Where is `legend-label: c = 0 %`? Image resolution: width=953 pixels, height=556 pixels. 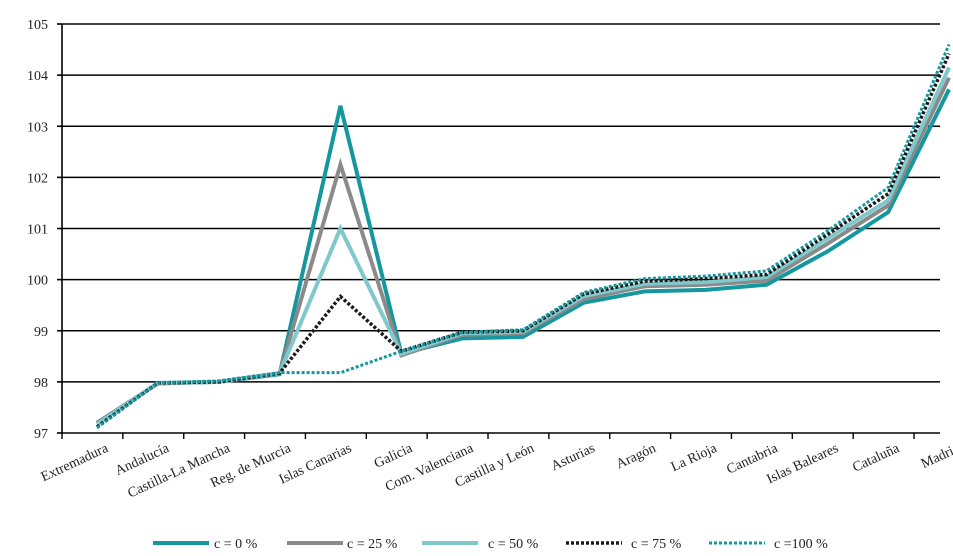 legend-label: c = 0 % is located at coordinates (236, 544).